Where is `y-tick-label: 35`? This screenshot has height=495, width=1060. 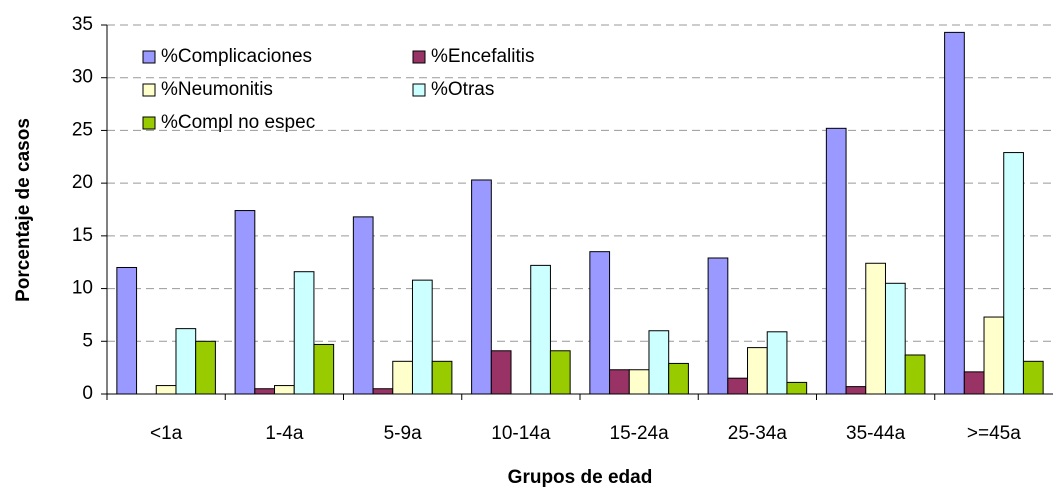 y-tick-label: 35 is located at coordinates (82, 24).